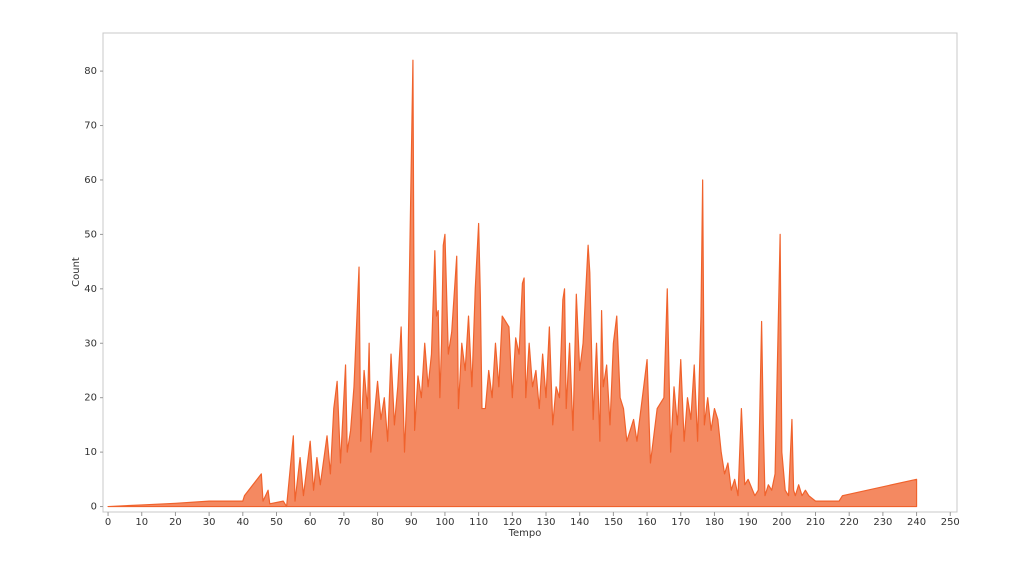 This screenshot has width=1024, height=576. Describe the element at coordinates (512, 522) in the screenshot. I see `x-tick-label: 120` at that location.